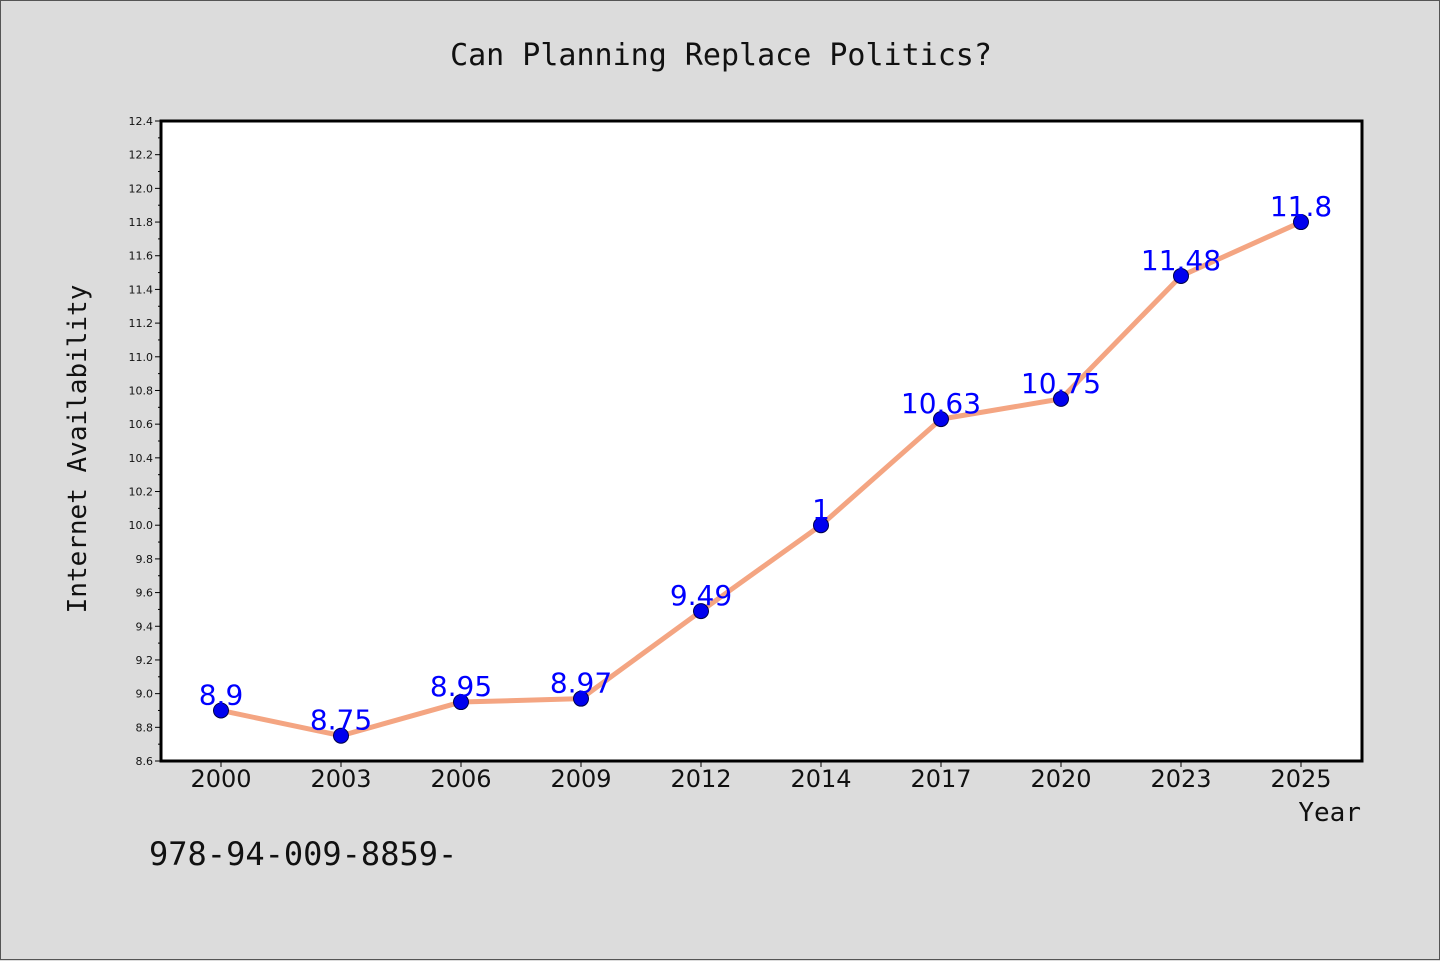 The image size is (1440, 961). I want to click on y-tick-label: 11.6, so click(141, 256).